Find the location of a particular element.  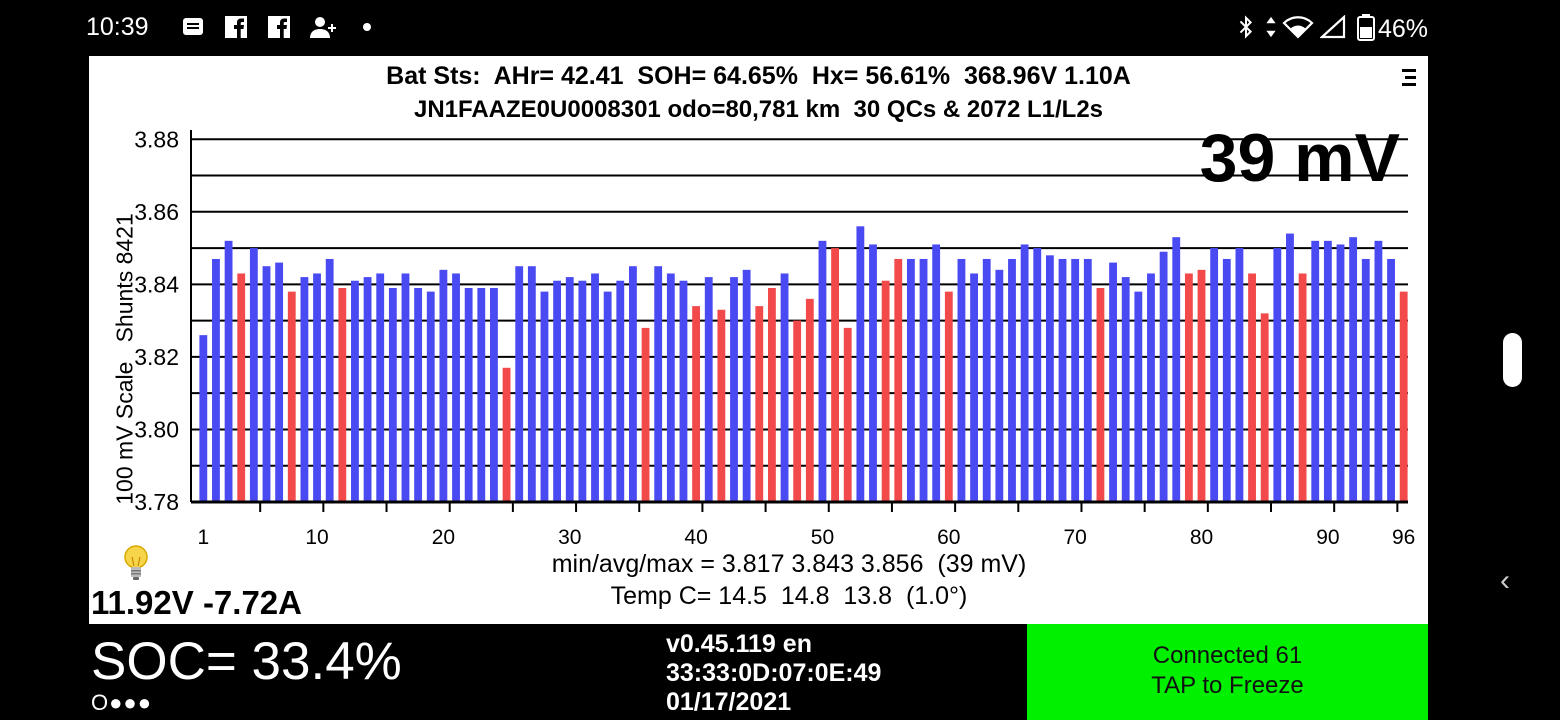

y-tick-label: 3.78 is located at coordinates (156, 502).